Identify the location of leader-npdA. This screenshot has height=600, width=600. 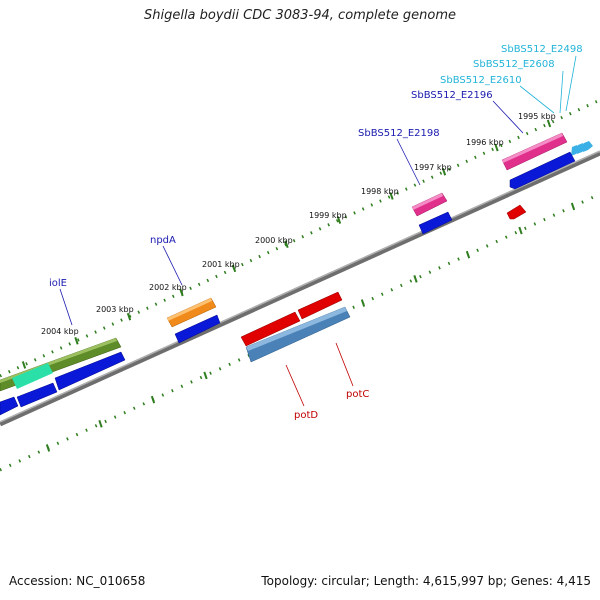
(172, 265).